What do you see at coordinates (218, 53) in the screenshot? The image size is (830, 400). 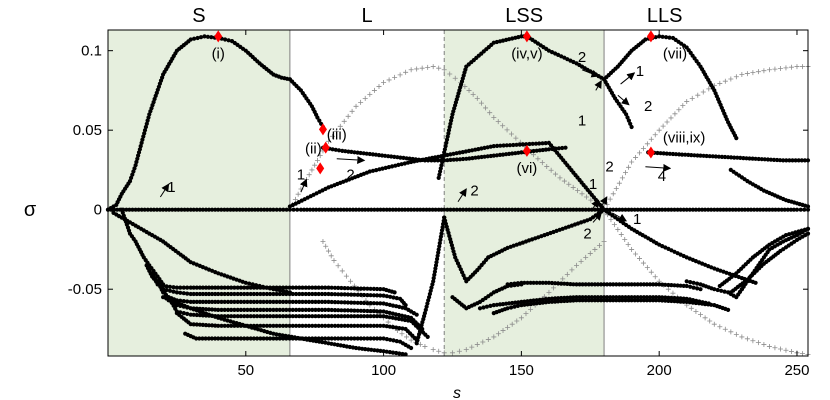 I see `marker-label-0: (i)` at bounding box center [218, 53].